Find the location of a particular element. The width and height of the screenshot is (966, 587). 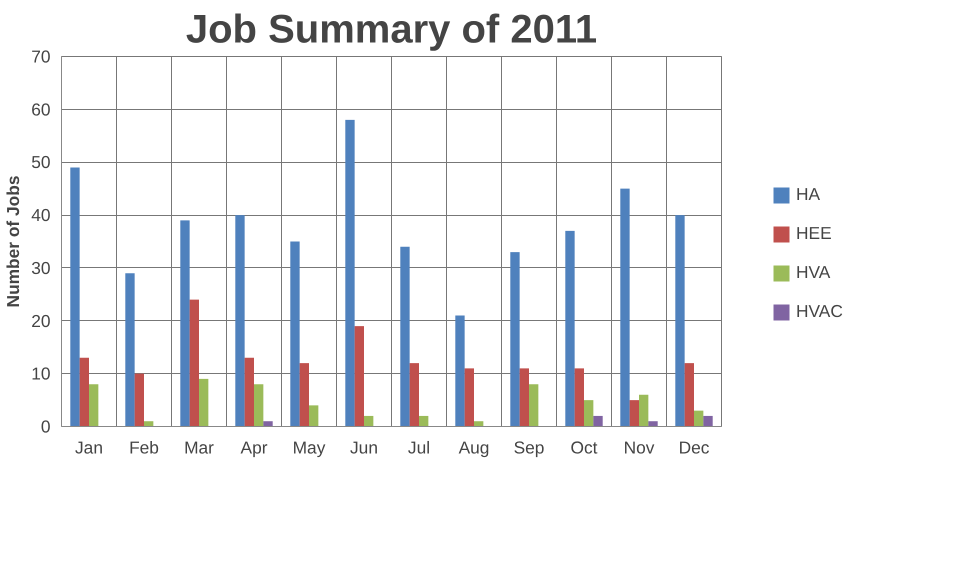

y-tick-label: 70 is located at coordinates (41, 56).